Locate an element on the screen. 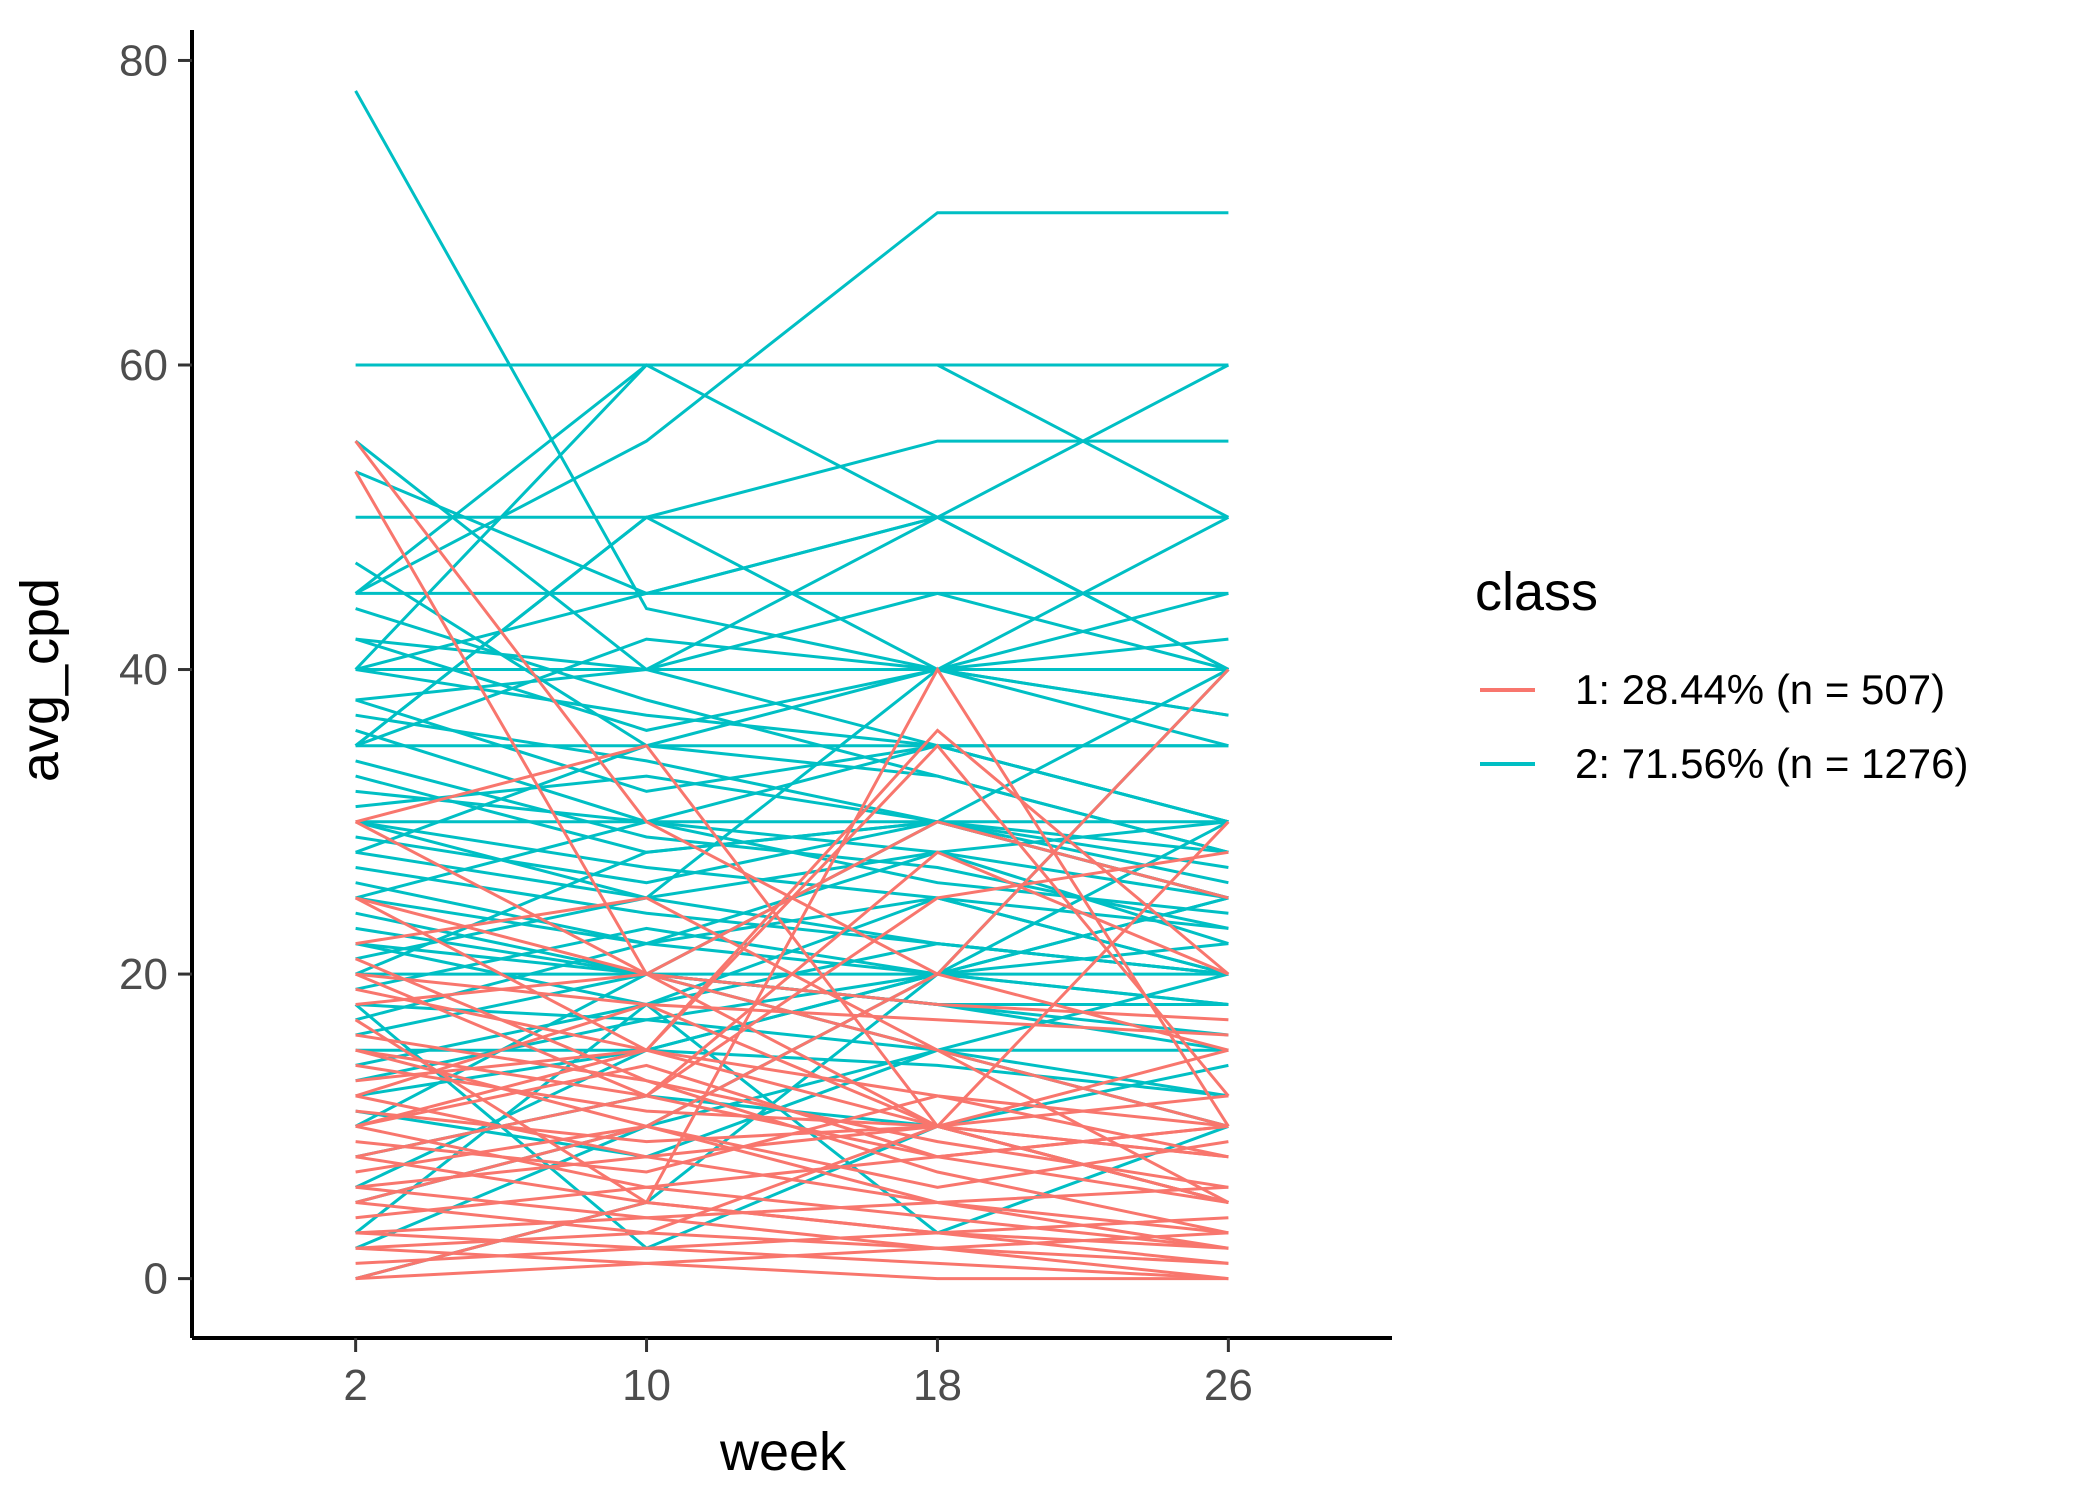 This screenshot has width=2100, height=1500. x-tick-label: 26 is located at coordinates (1228, 1385).